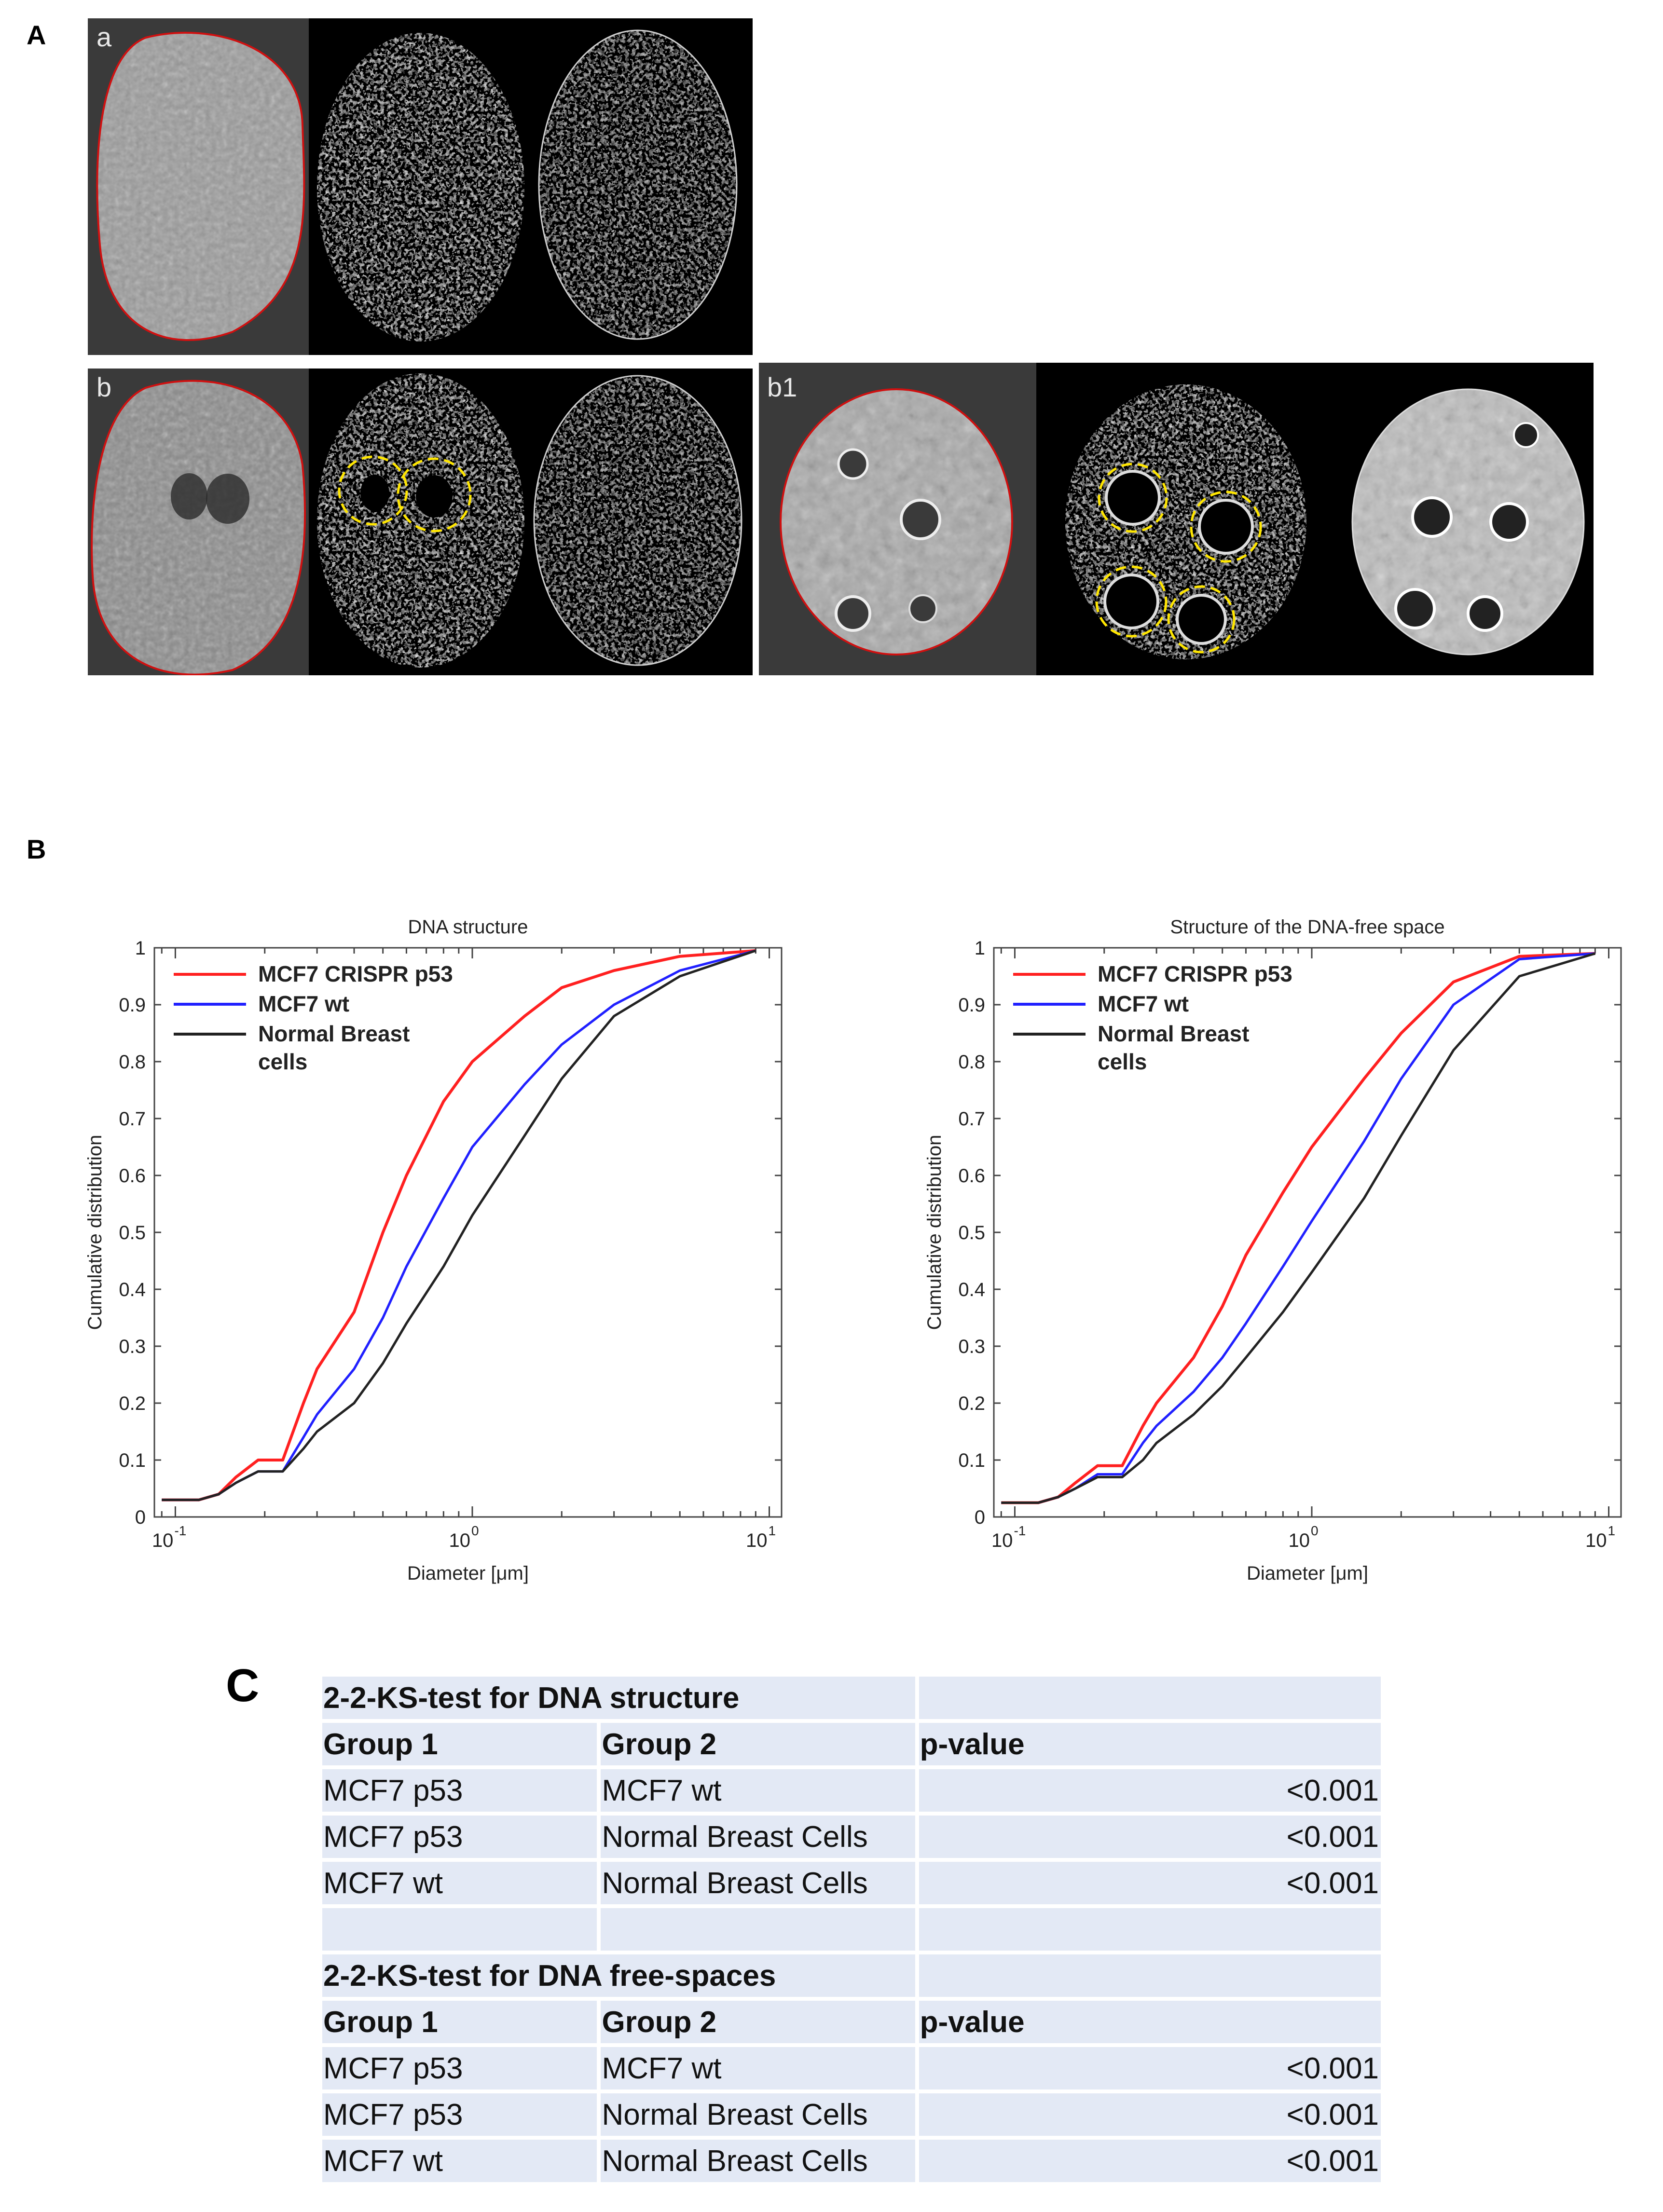 The width and height of the screenshot is (1663, 2212). I want to click on panel-label-b: B, so click(36, 849).